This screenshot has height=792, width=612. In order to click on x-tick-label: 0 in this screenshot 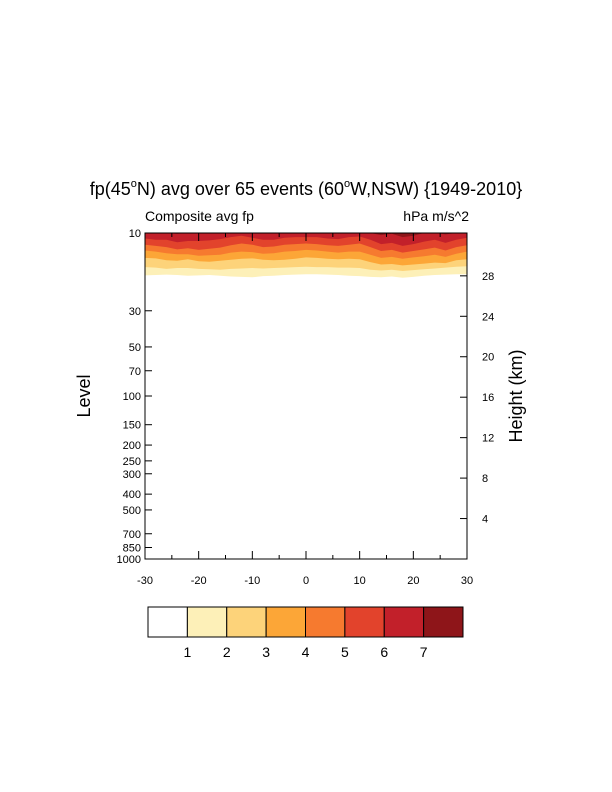, I will do `click(306, 581)`.